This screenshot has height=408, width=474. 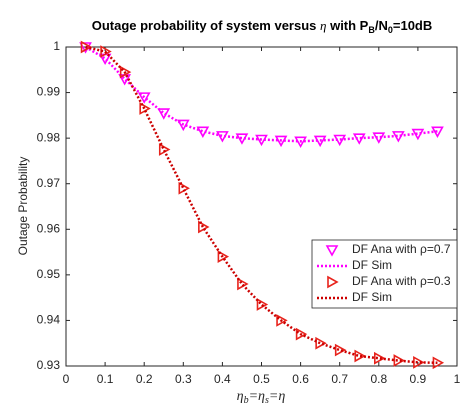 What do you see at coordinates (323, 25) in the screenshot?
I see `title-part: η` at bounding box center [323, 25].